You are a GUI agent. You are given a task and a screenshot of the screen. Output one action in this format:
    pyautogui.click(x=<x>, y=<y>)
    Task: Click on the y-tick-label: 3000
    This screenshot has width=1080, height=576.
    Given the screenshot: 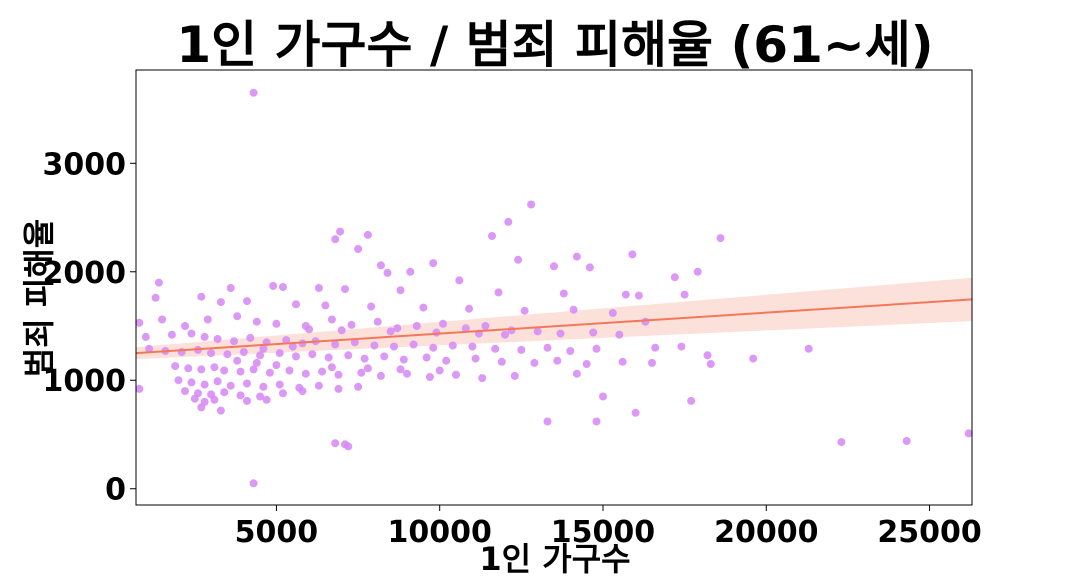 What is the action you would take?
    pyautogui.click(x=85, y=164)
    